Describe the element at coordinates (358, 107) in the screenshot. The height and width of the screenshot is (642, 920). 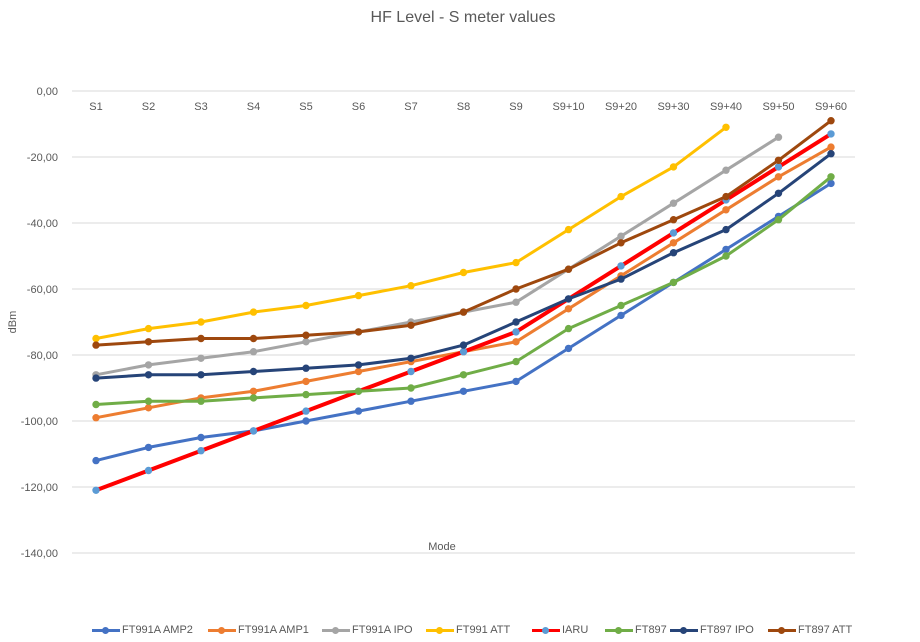
I see `x-tick-label: S6` at that location.